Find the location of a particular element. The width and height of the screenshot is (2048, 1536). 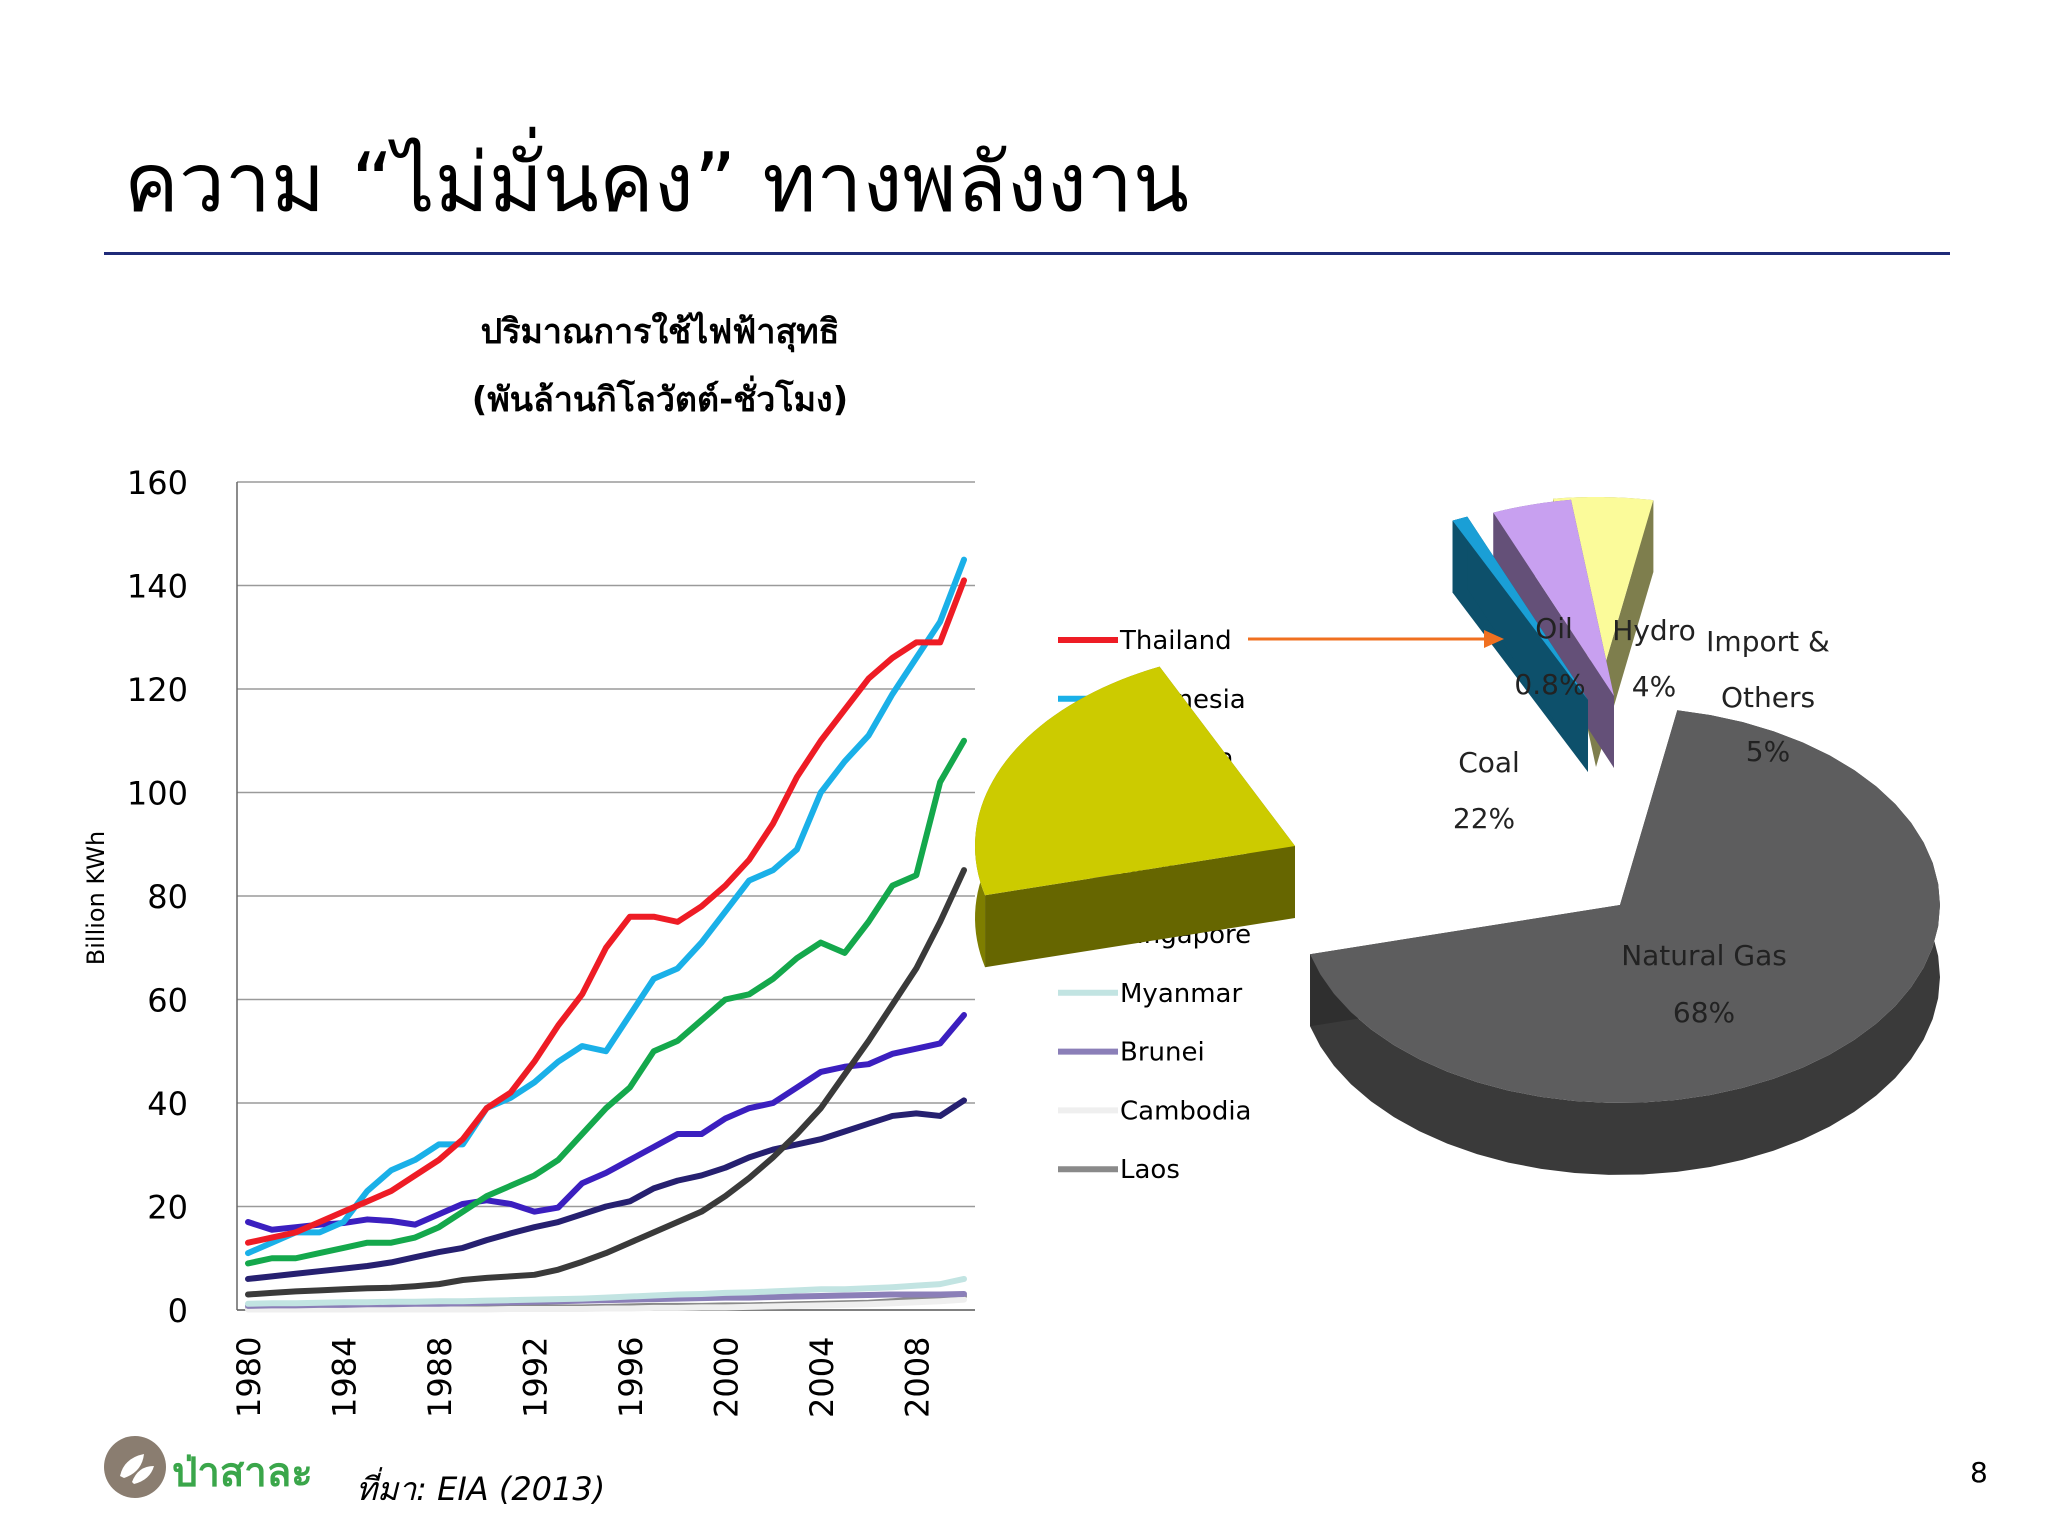

x-tick-label: 2008 is located at coordinates (917, 1377).